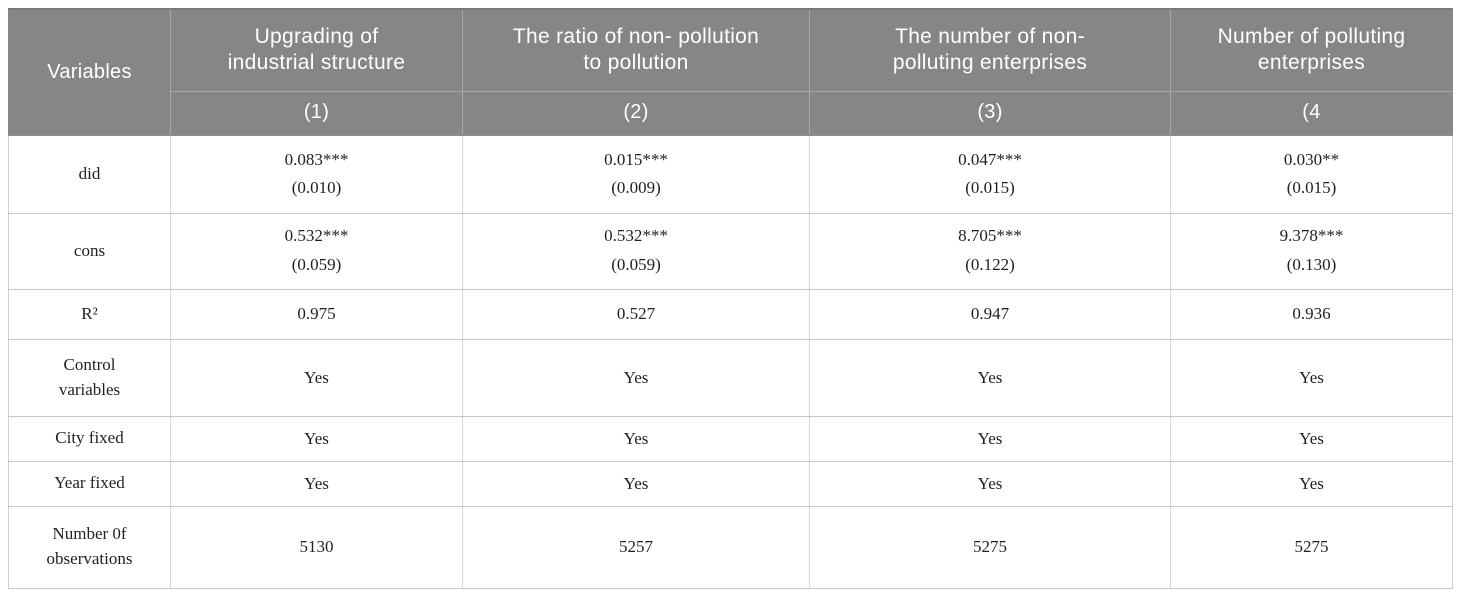  I want to click on column-number-1: (1), so click(316, 113).